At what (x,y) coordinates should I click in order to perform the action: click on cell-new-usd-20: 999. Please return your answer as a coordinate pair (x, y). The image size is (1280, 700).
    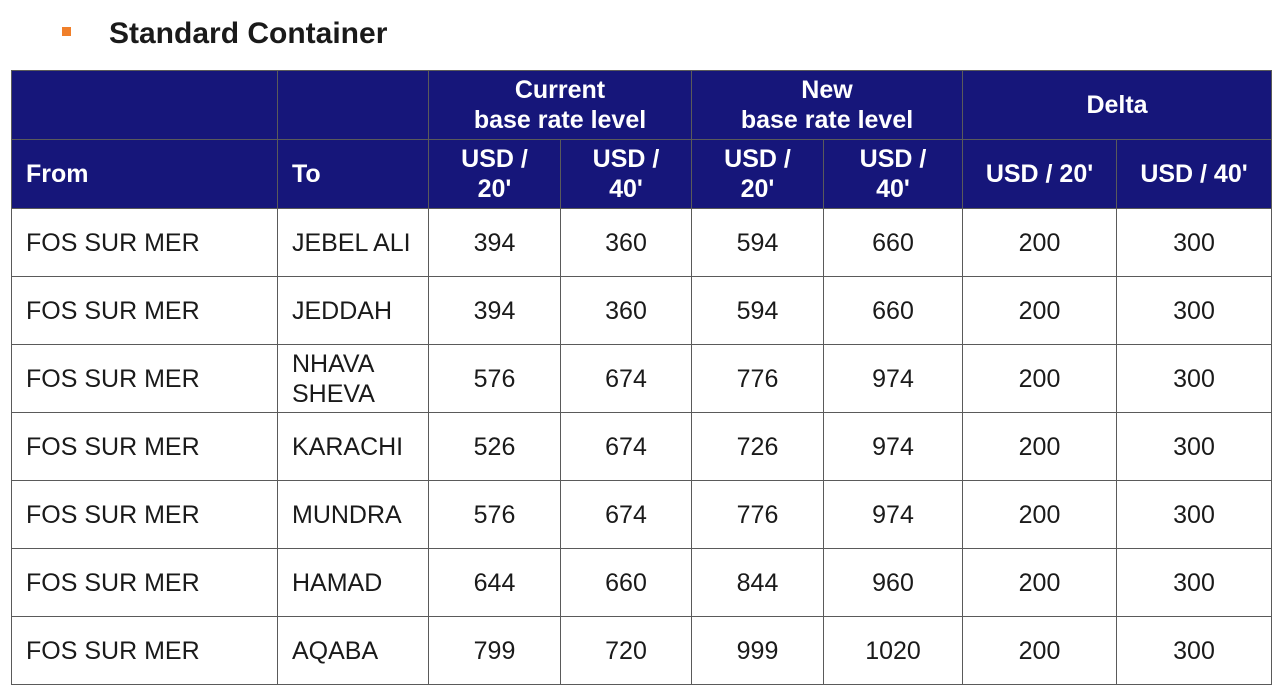
    Looking at the image, I should click on (757, 650).